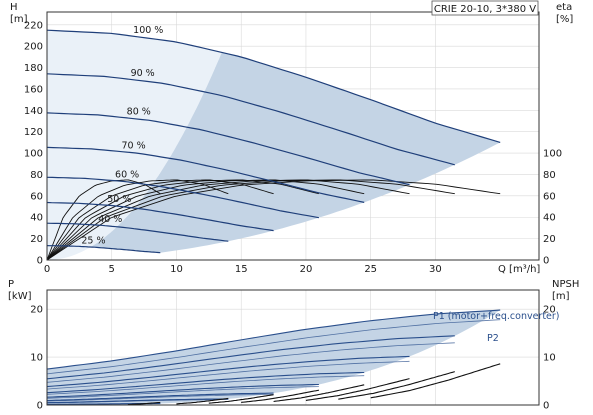 The image size is (593, 415). What do you see at coordinates (565, 290) in the screenshot?
I see `npsh-axis-label: NPSH [m]` at bounding box center [565, 290].